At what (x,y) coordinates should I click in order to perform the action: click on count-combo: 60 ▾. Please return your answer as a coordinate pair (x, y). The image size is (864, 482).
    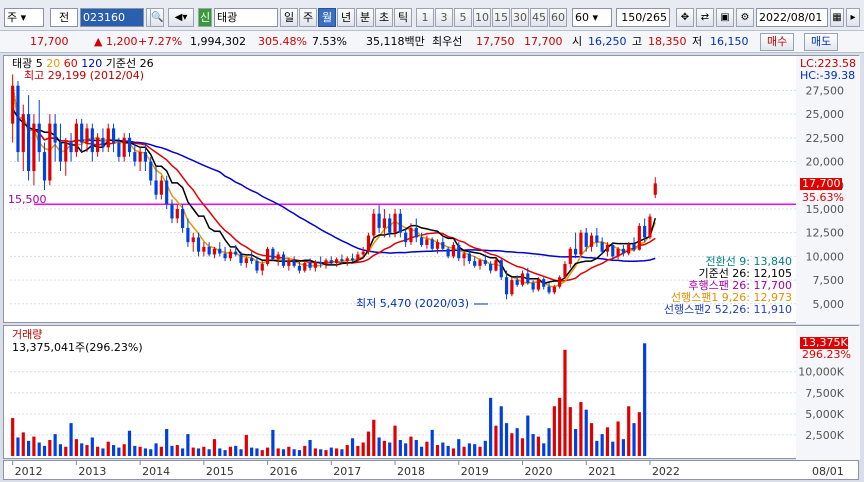
    Looking at the image, I should click on (592, 17).